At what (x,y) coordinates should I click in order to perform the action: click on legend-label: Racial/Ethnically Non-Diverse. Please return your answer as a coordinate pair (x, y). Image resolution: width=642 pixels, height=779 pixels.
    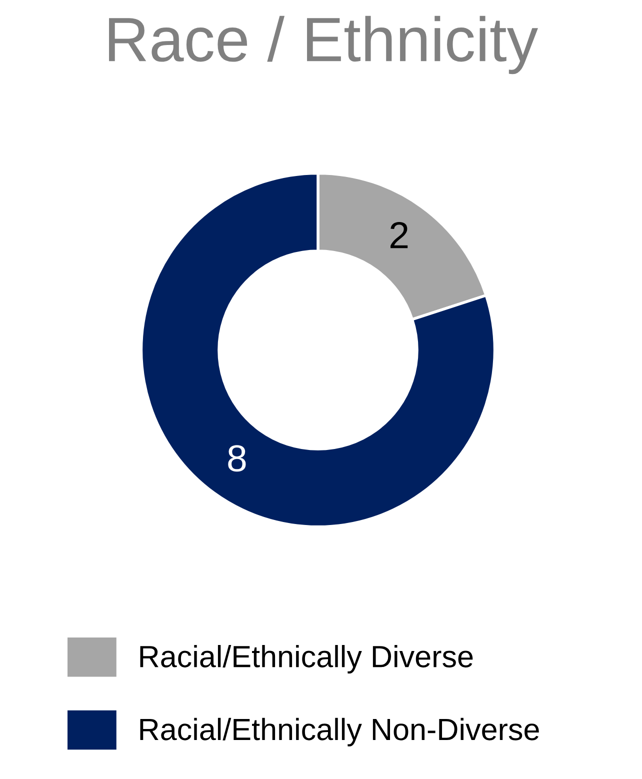
    Looking at the image, I should click on (339, 732).